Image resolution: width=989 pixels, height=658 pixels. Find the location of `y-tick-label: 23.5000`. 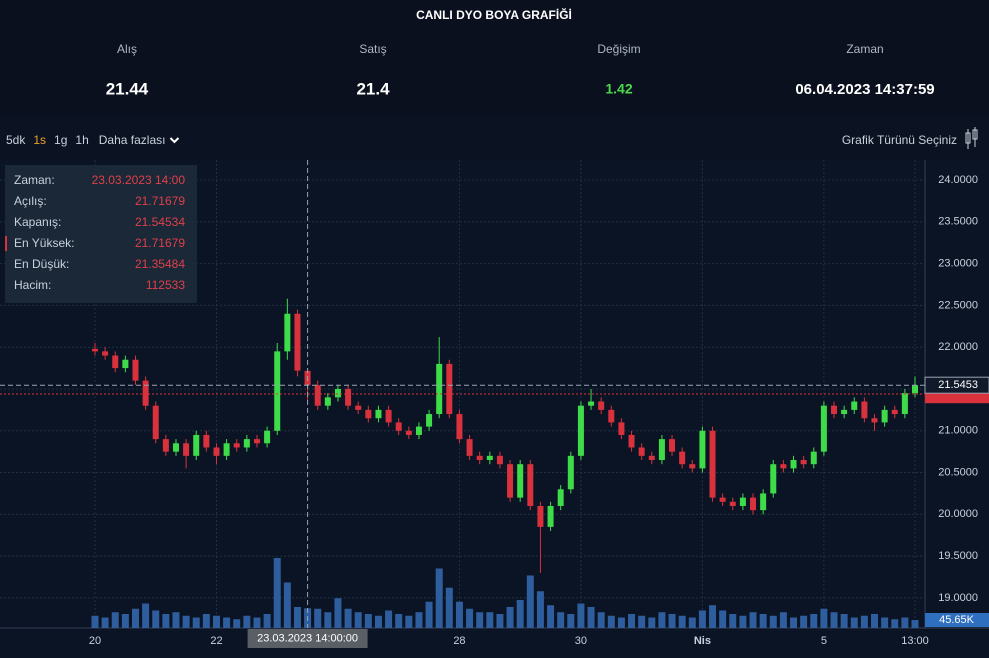

y-tick-label: 23.5000 is located at coordinates (958, 222).